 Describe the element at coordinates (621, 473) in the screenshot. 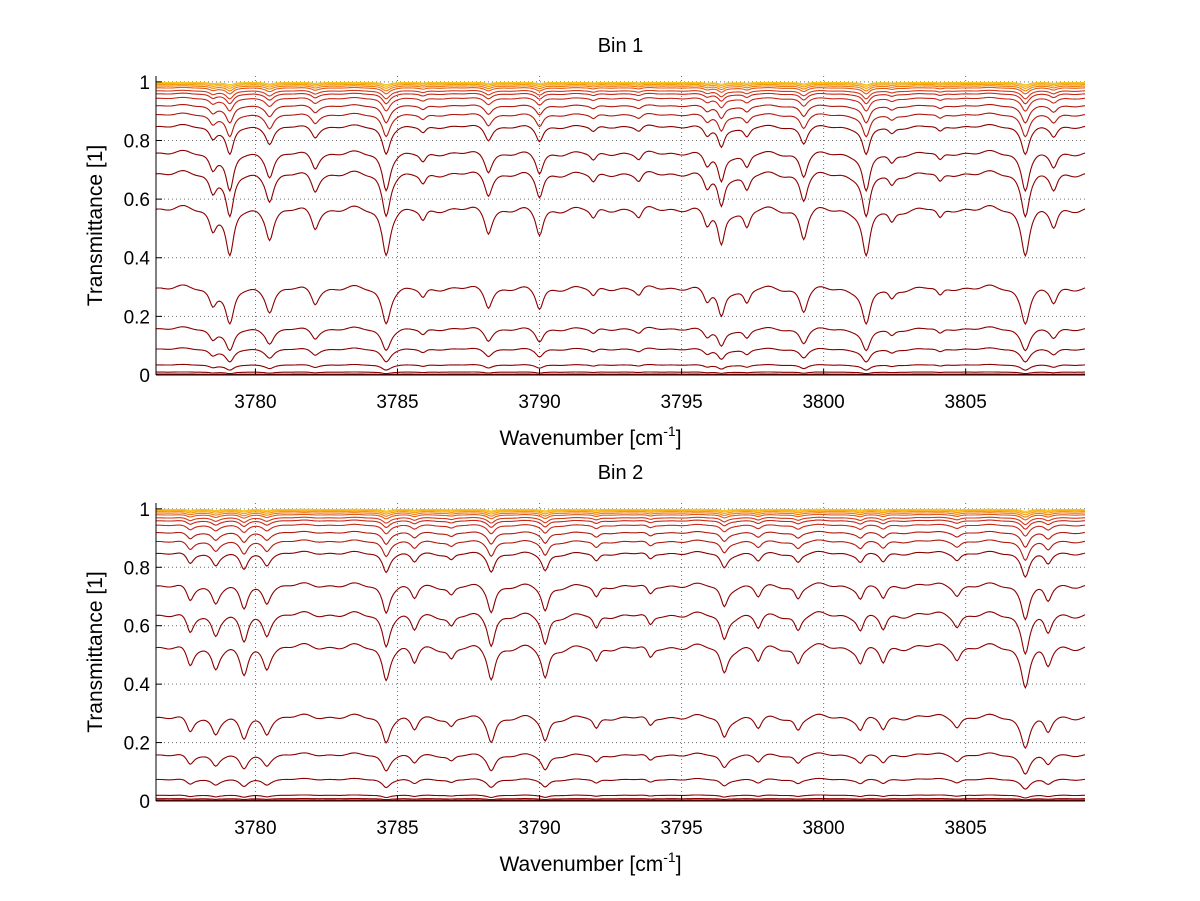

I see `chart-title: Bin 2` at that location.